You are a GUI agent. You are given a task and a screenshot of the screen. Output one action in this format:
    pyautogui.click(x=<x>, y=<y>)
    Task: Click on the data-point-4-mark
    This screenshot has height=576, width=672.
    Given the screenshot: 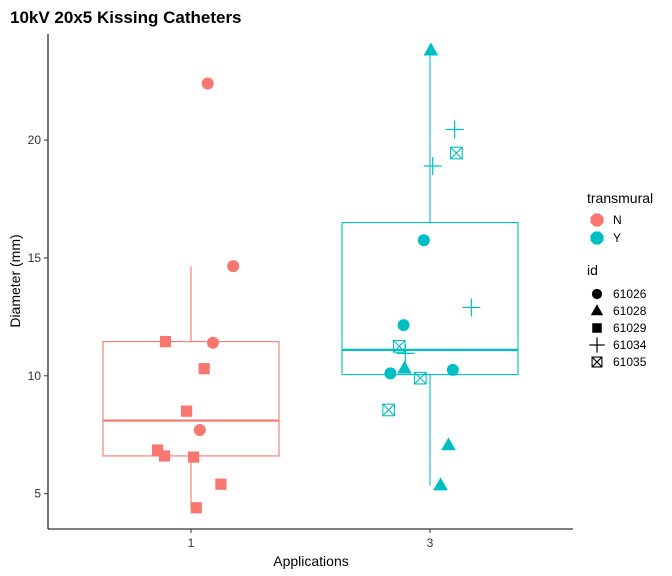 What is the action you would take?
    pyautogui.click(x=165, y=342)
    